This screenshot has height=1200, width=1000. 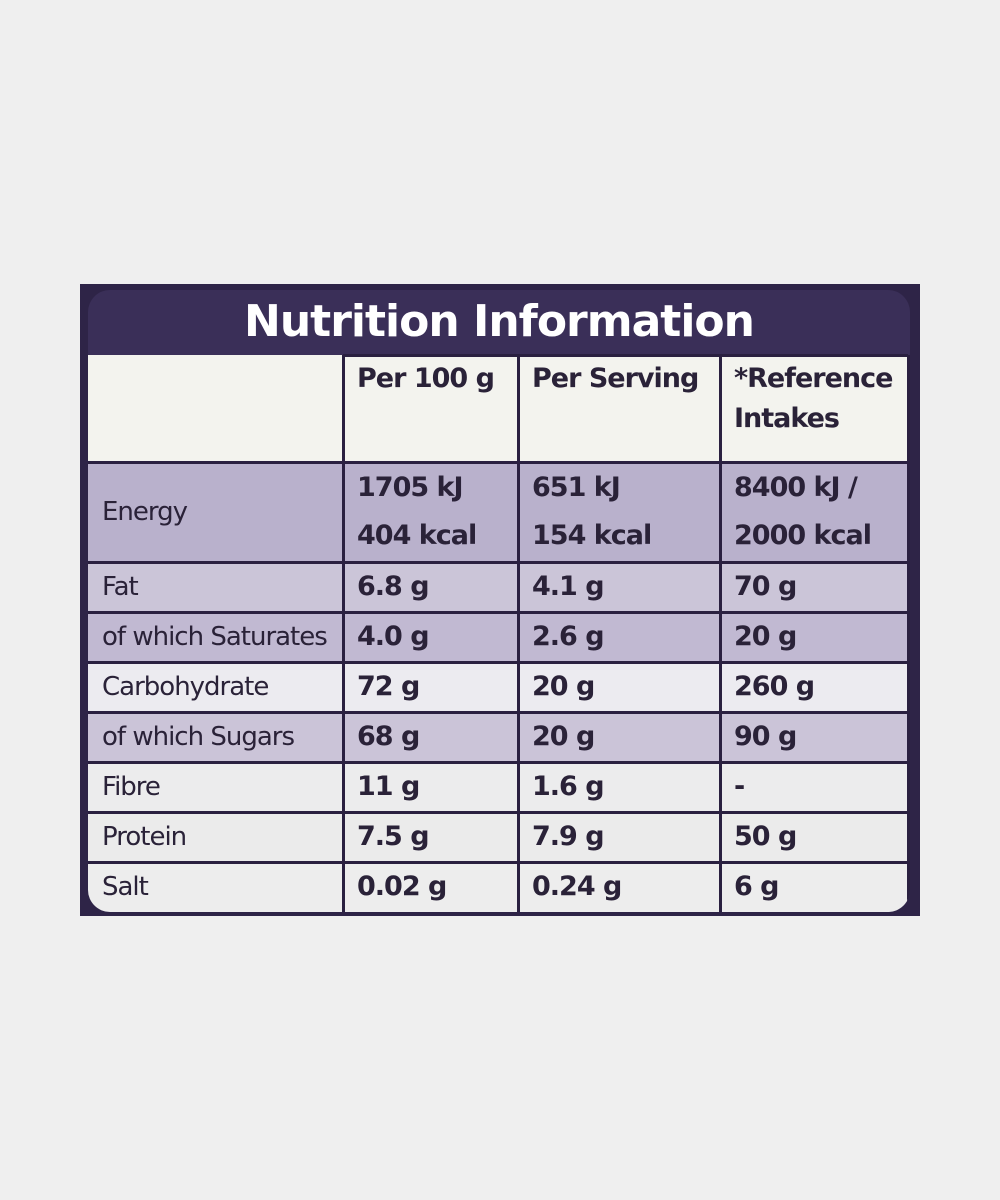 I want to click on cell: 0.24 g, so click(x=577, y=886).